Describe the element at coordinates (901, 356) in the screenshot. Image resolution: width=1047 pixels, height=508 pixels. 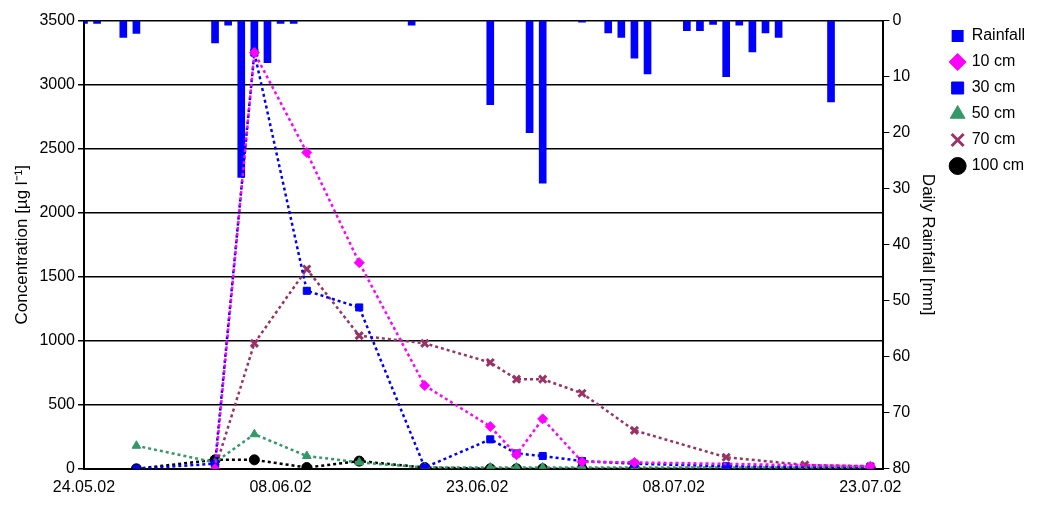
I see `y2-tick-label: 60` at that location.